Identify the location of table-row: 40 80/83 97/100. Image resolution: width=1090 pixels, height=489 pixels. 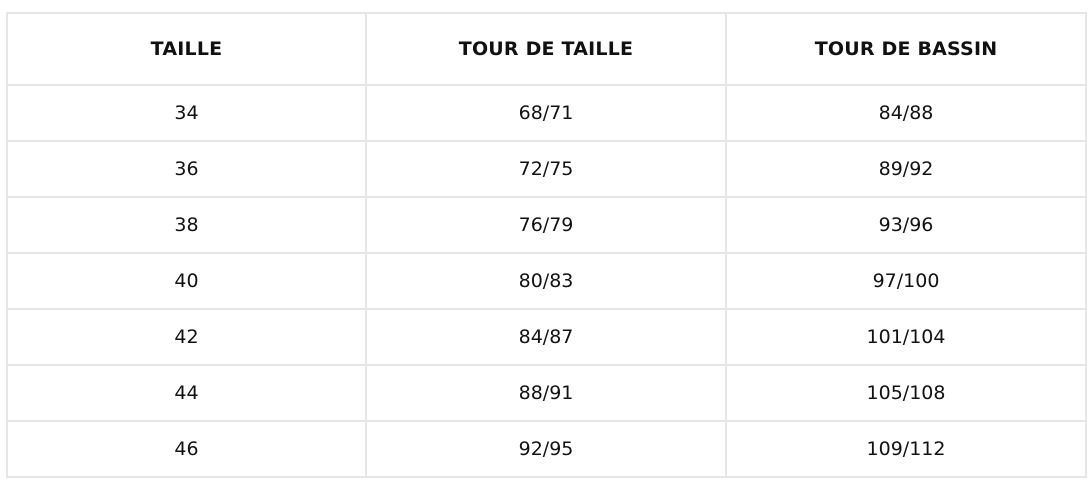
(546, 281).